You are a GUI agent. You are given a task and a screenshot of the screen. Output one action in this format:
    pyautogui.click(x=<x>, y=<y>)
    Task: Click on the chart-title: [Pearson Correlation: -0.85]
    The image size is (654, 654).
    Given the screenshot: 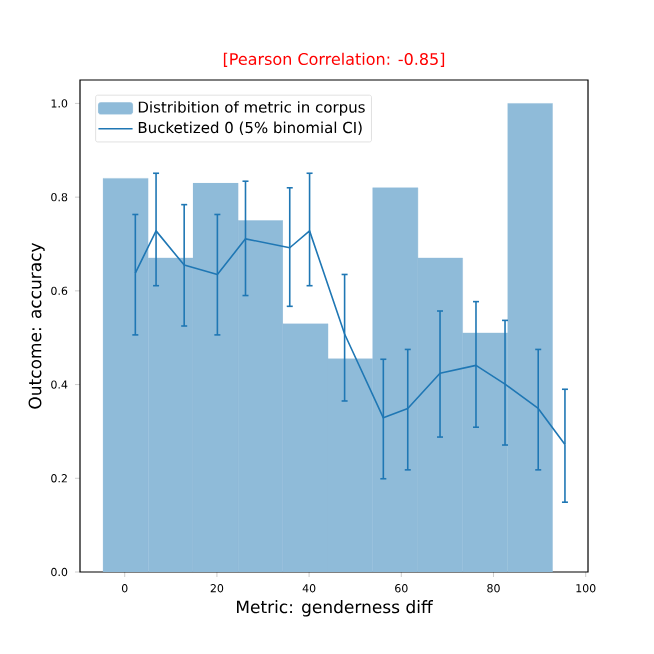 What is the action you would take?
    pyautogui.click(x=334, y=59)
    